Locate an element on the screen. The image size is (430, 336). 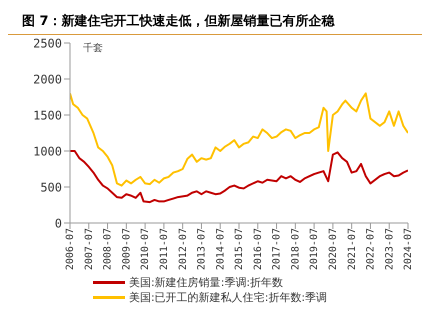
x-tick-label: 2009-07 is located at coordinates (126, 249).